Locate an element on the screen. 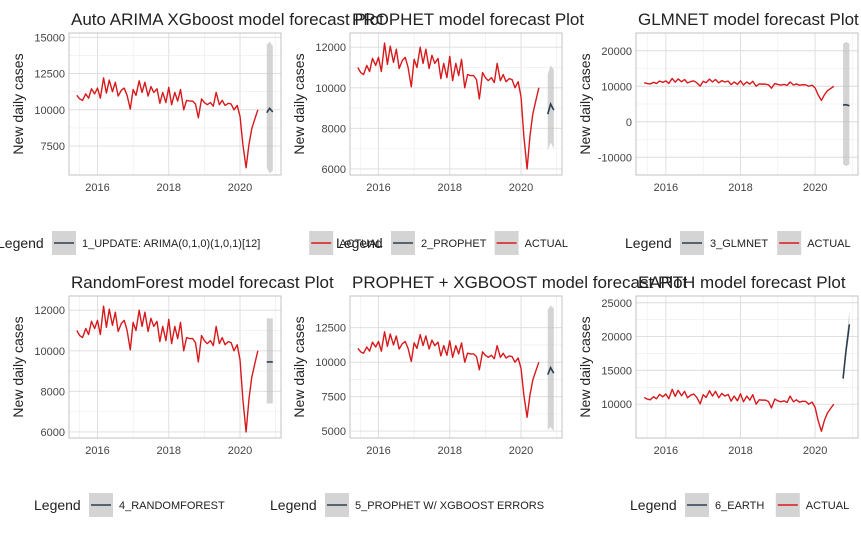  panel-title: RandomForest model forecast Plot is located at coordinates (202, 282).